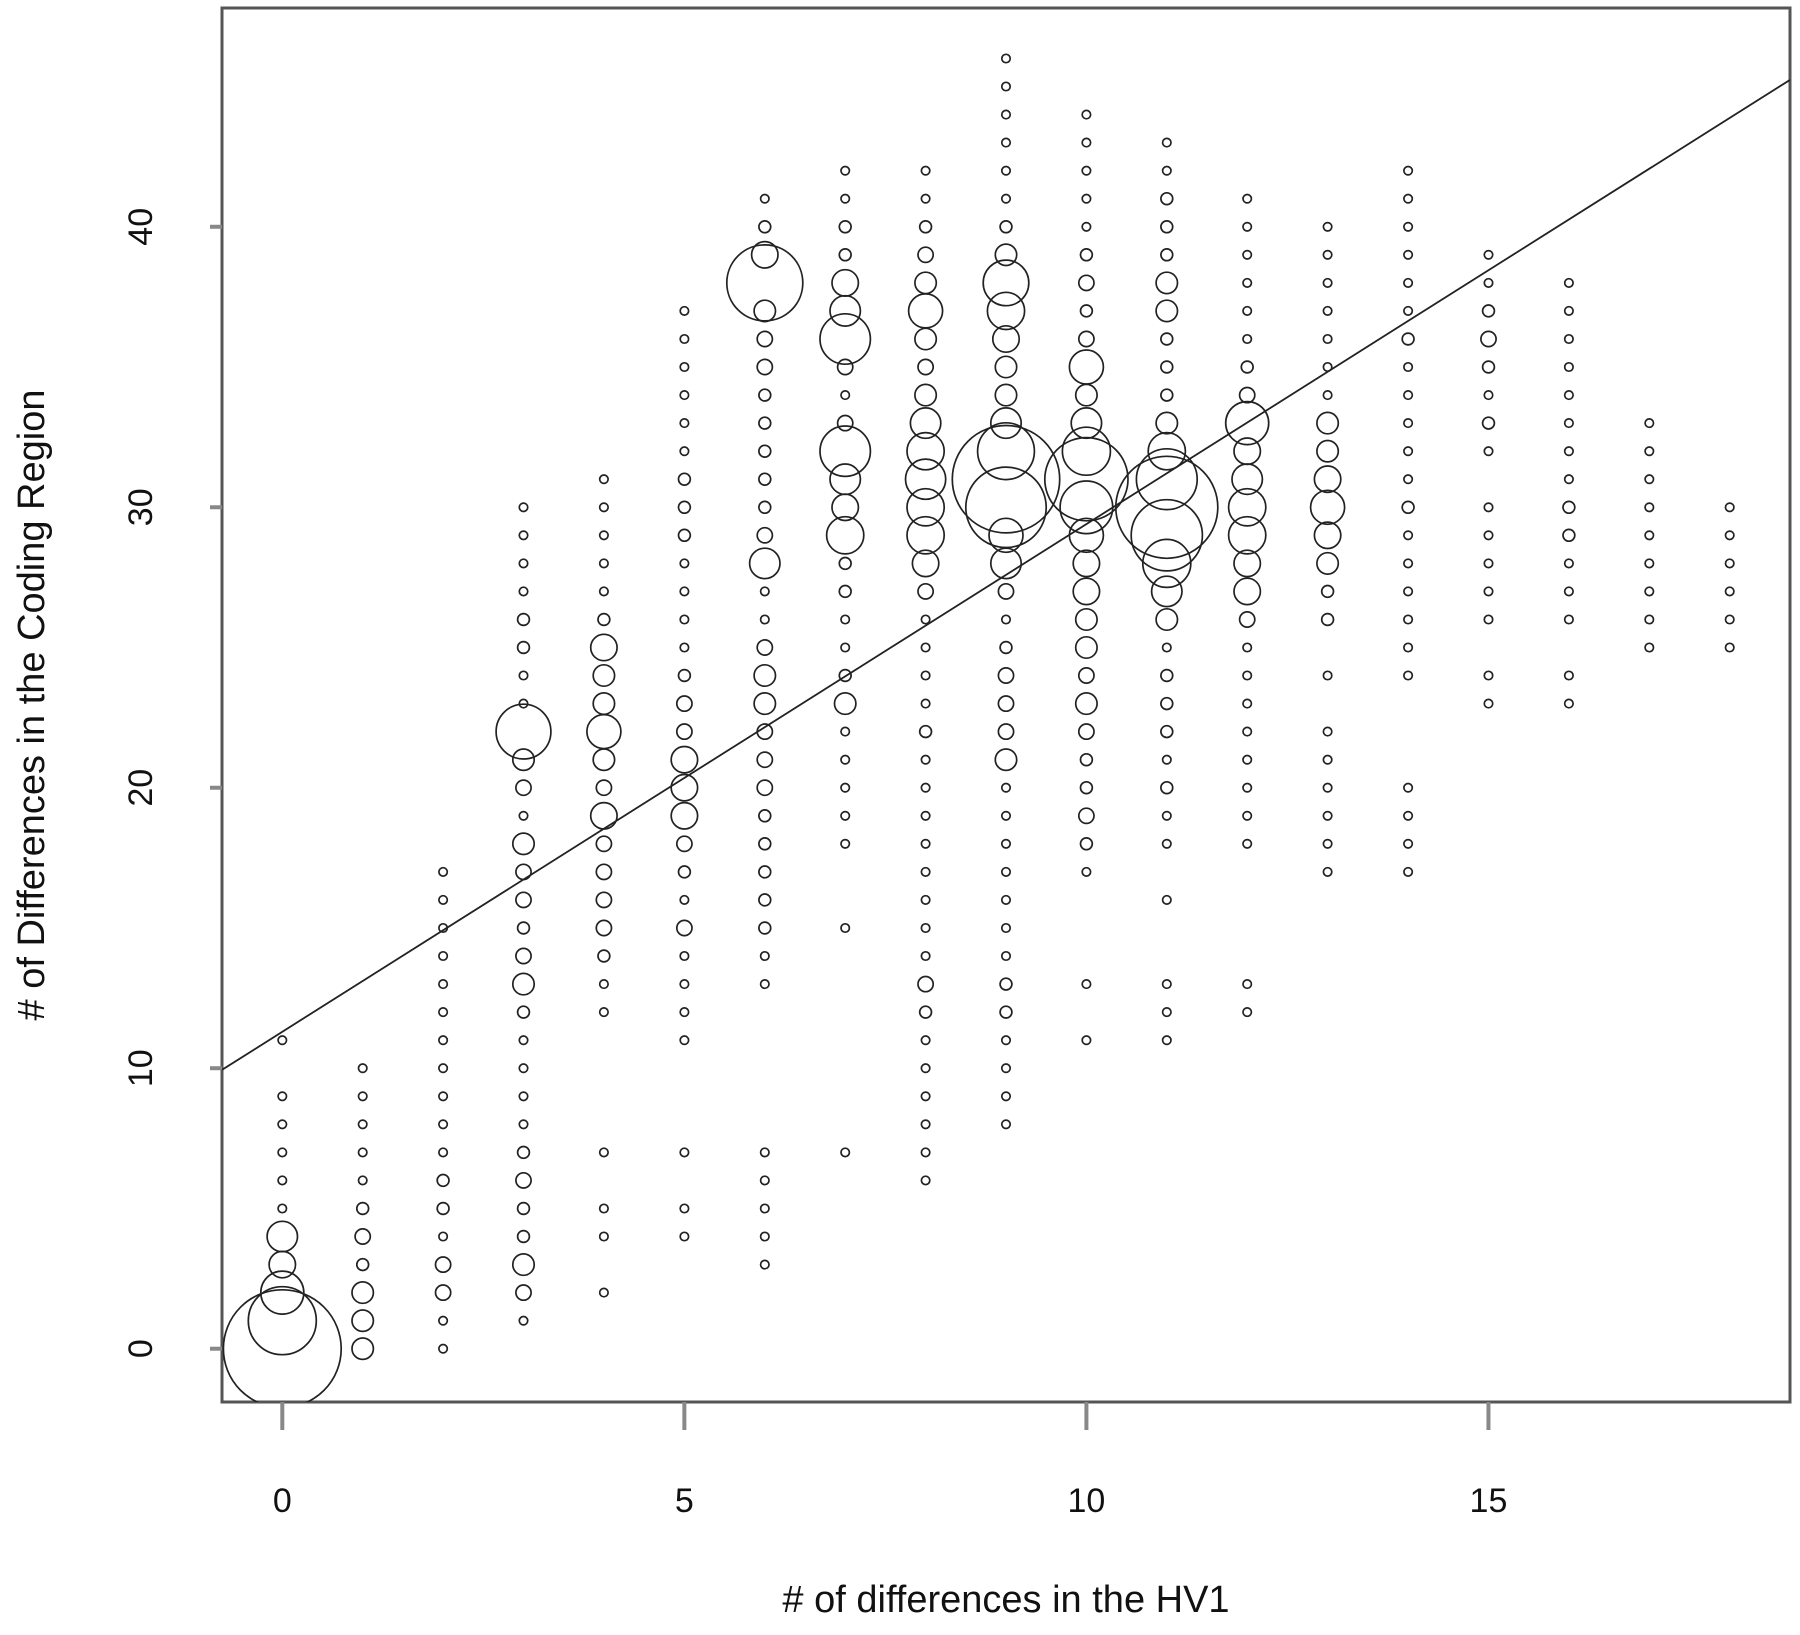 The height and width of the screenshot is (1635, 1800). Describe the element at coordinates (141, 1068) in the screenshot. I see `y-tick-label: 10` at that location.